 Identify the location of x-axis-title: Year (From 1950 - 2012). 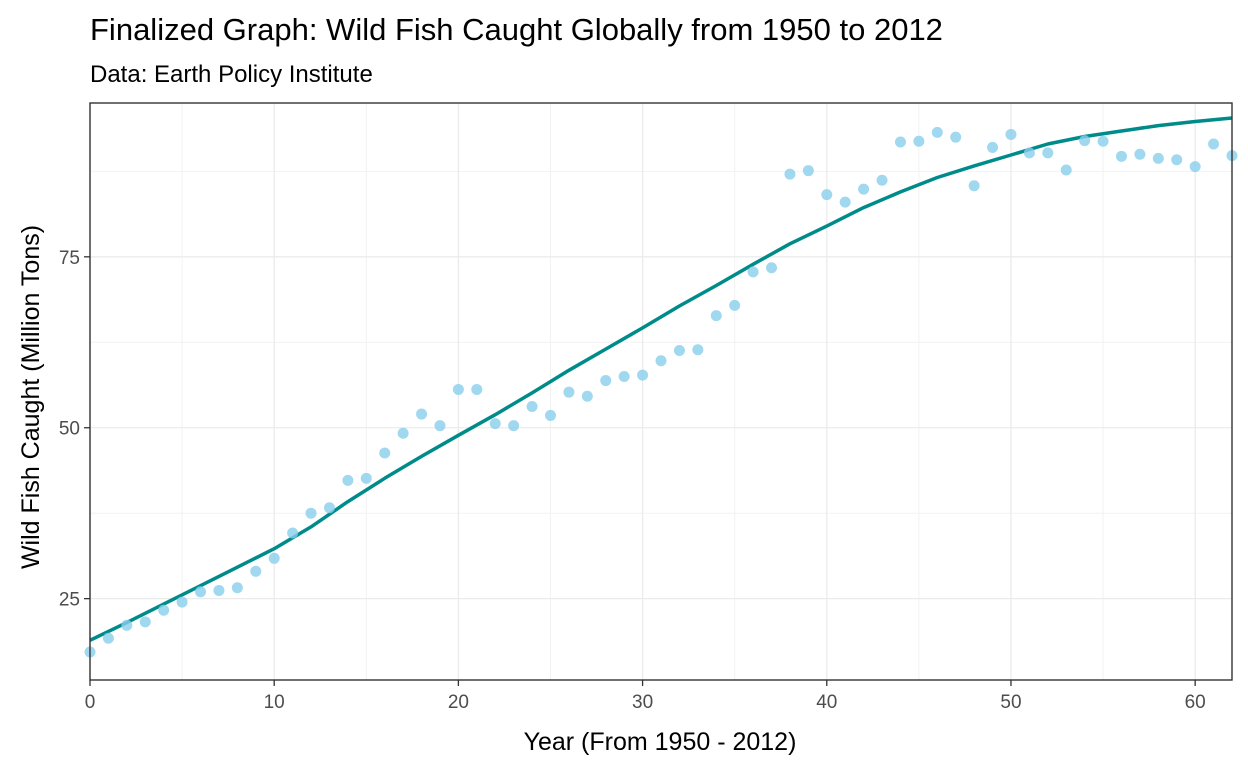
(660, 742).